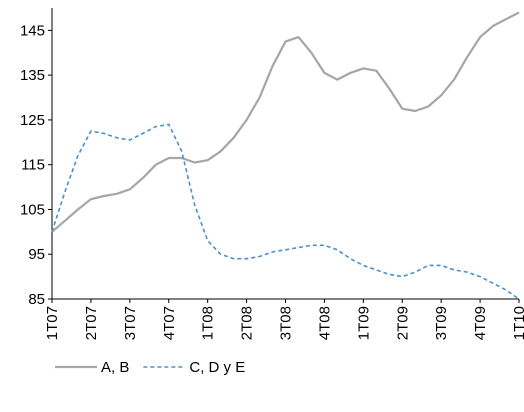 The width and height of the screenshot is (524, 412). What do you see at coordinates (32, 30) in the screenshot?
I see `y-tick-label: 145` at bounding box center [32, 30].